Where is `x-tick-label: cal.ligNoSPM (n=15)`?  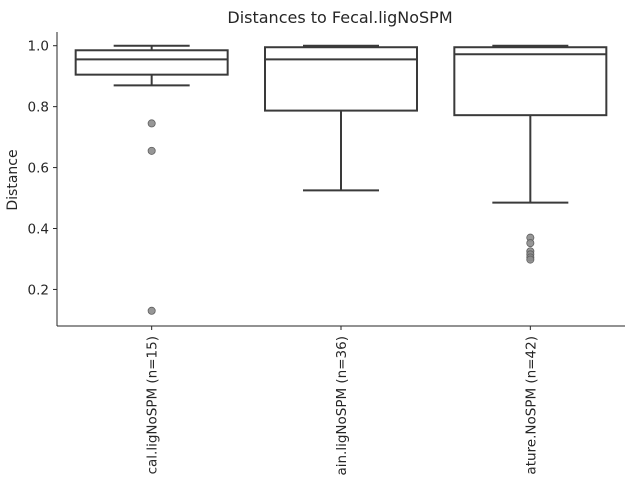 x-tick-label: cal.ligNoSPM (n=15) is located at coordinates (153, 405).